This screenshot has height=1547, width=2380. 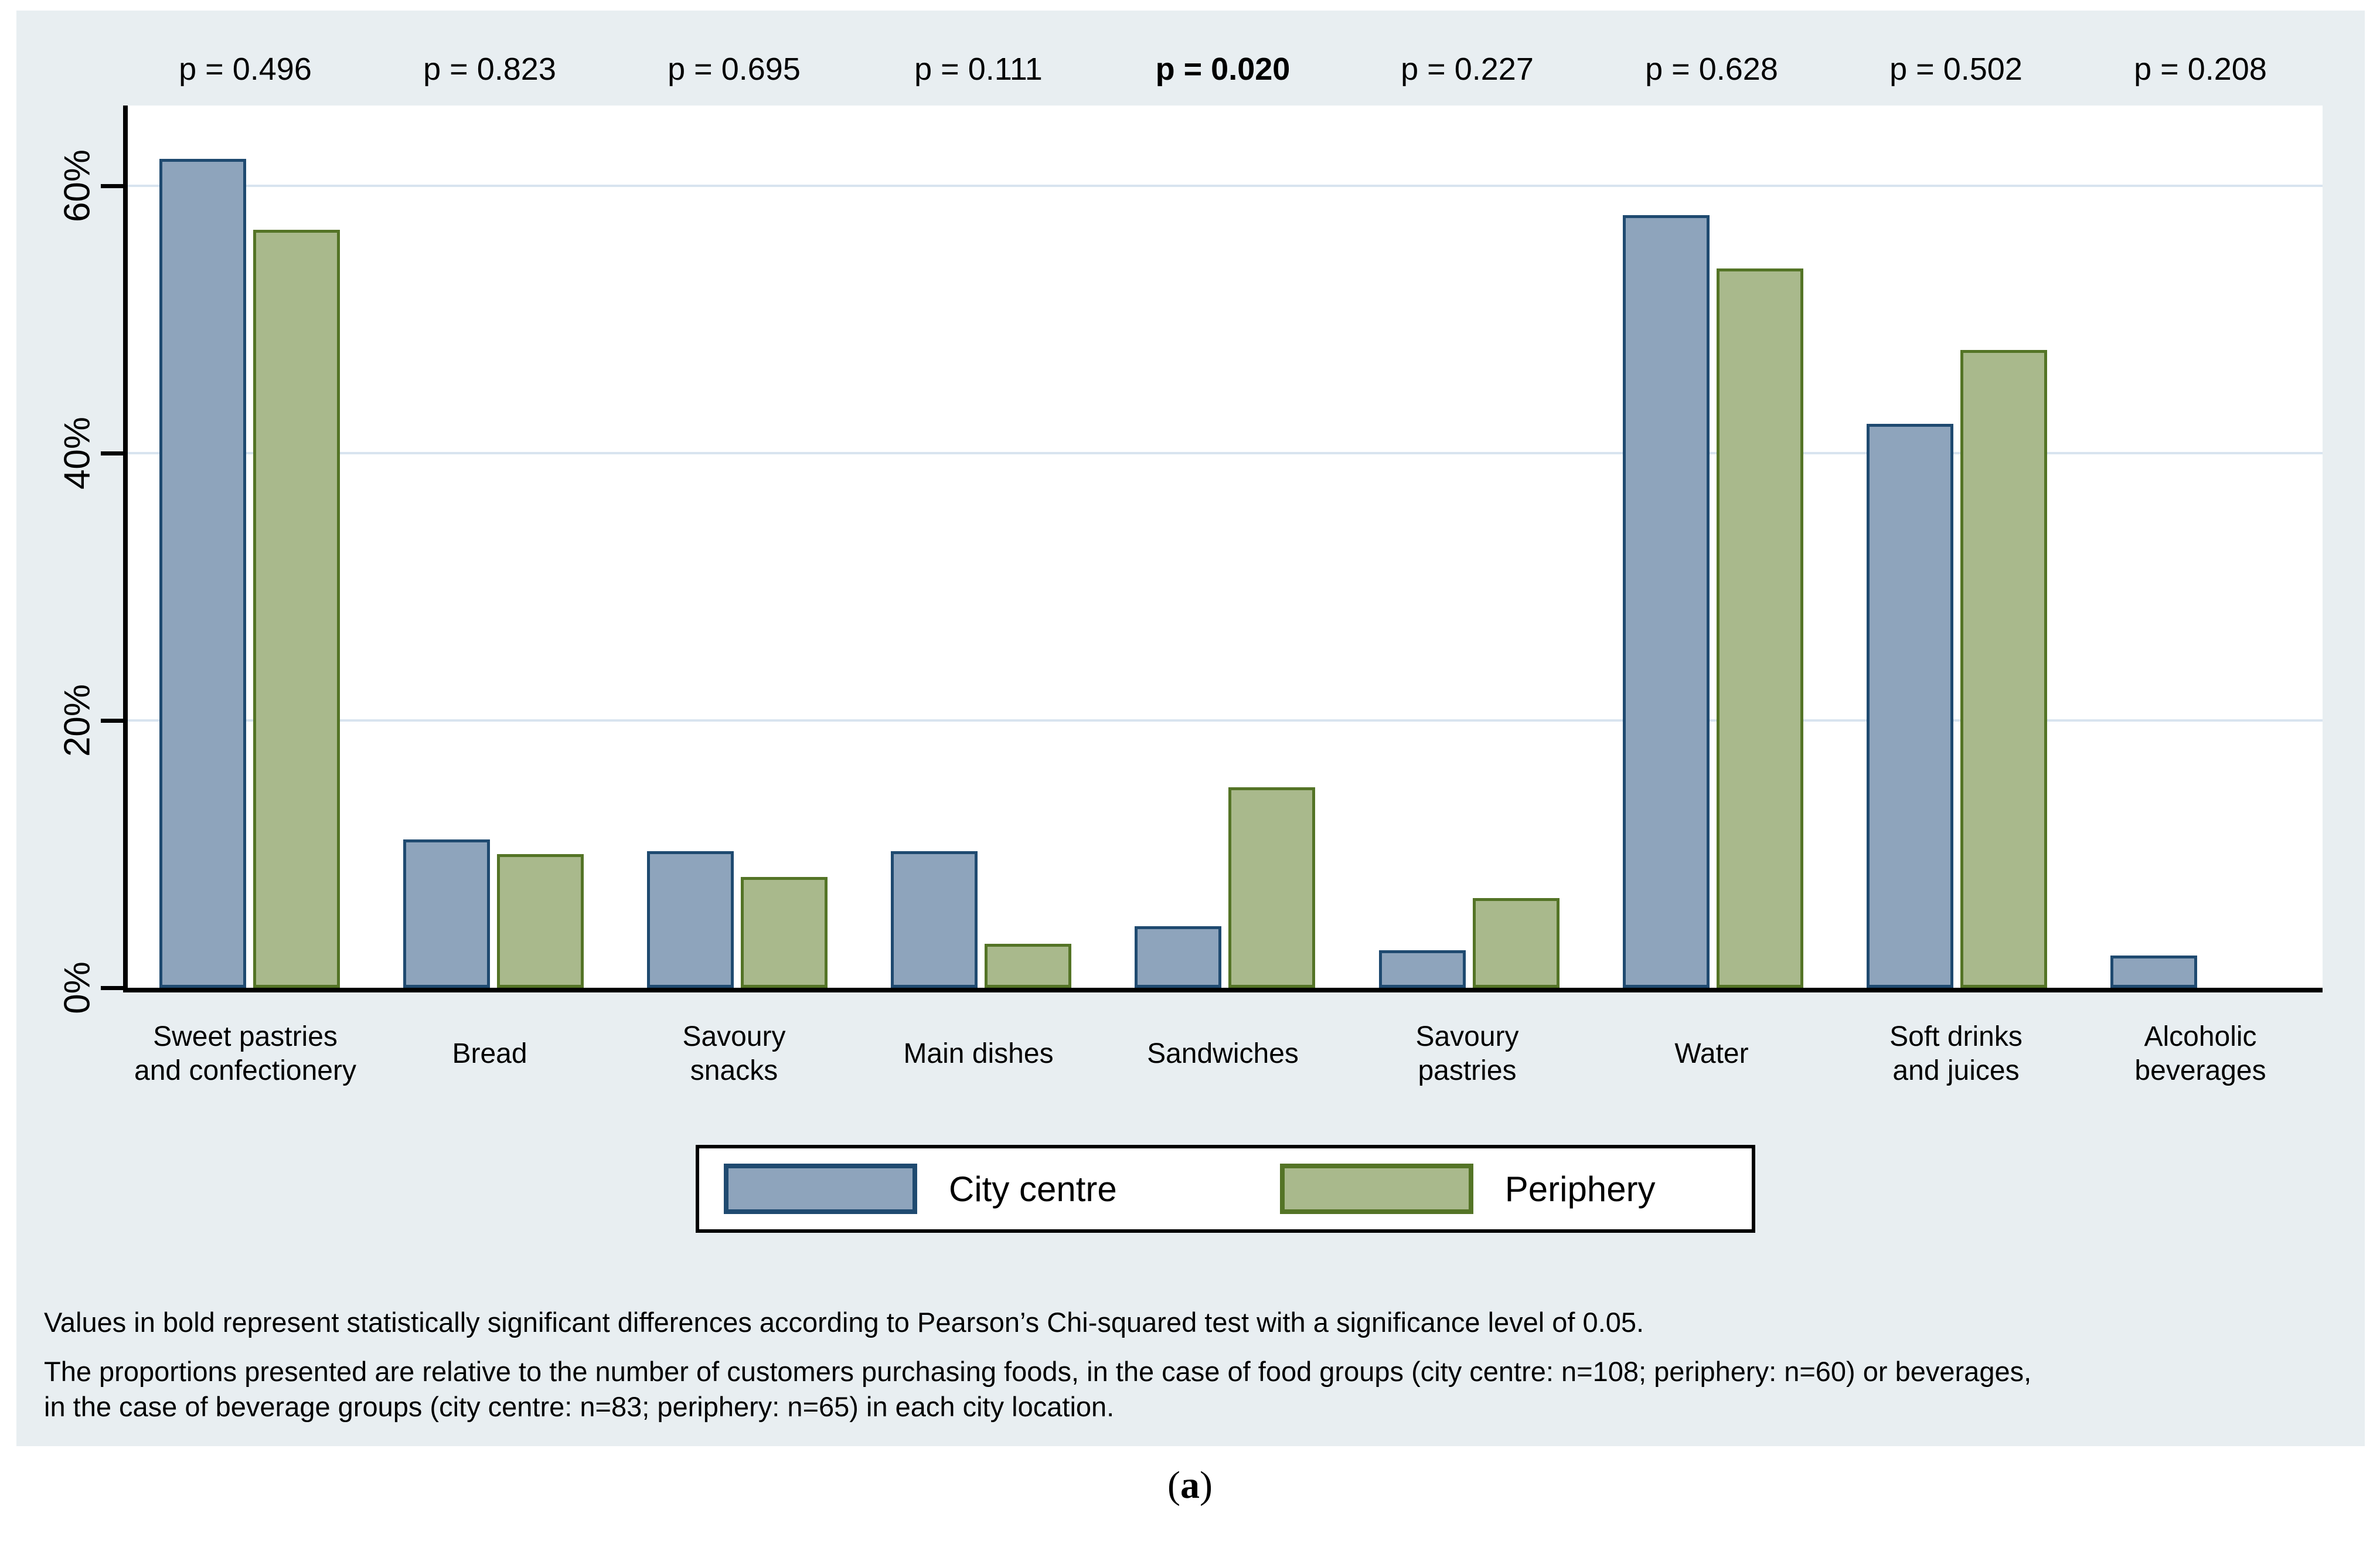 What do you see at coordinates (245, 69) in the screenshot?
I see `p-value-label: p = 0.496` at bounding box center [245, 69].